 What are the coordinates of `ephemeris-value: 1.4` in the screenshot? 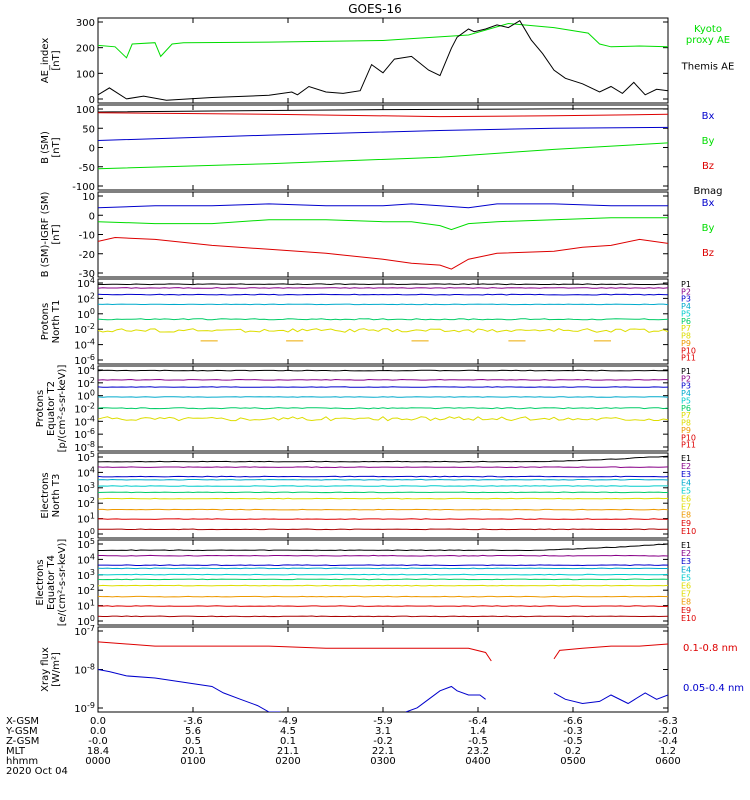 It's located at (478, 731).